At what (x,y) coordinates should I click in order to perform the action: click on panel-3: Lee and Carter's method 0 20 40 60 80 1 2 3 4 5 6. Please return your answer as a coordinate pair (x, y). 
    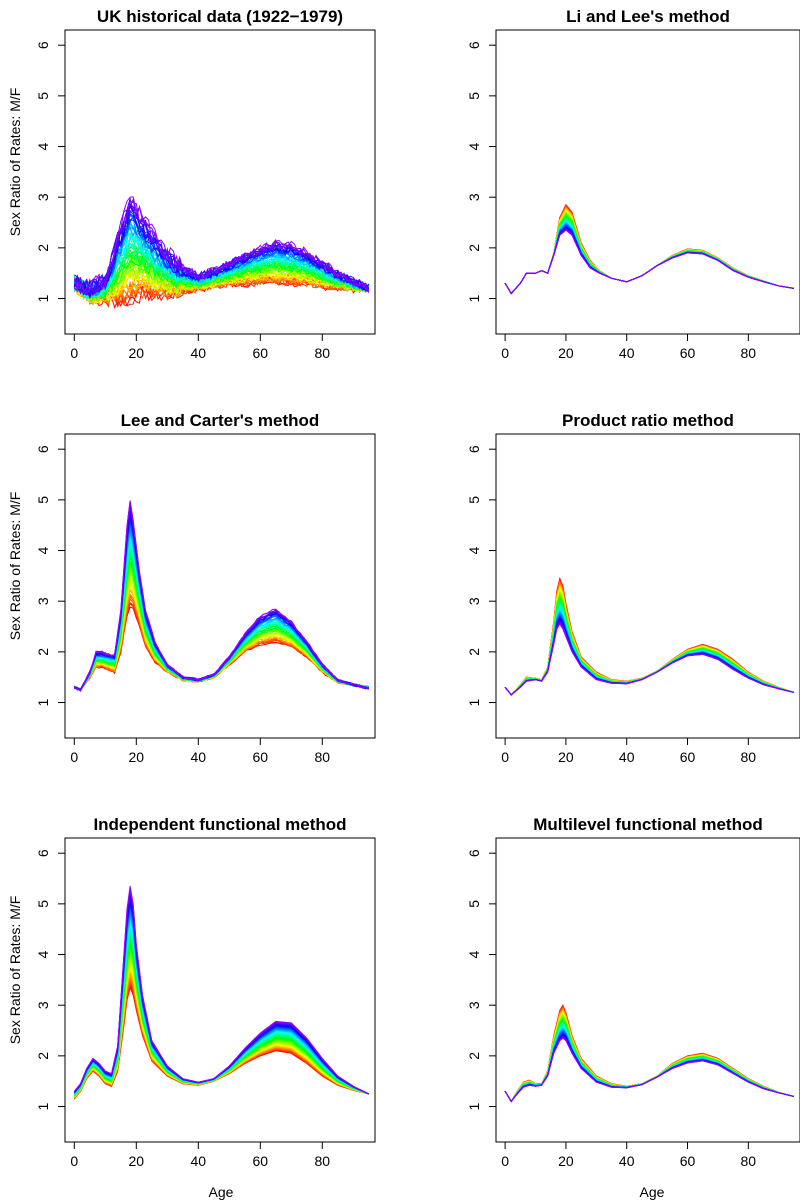
    Looking at the image, I should click on (205, 588).